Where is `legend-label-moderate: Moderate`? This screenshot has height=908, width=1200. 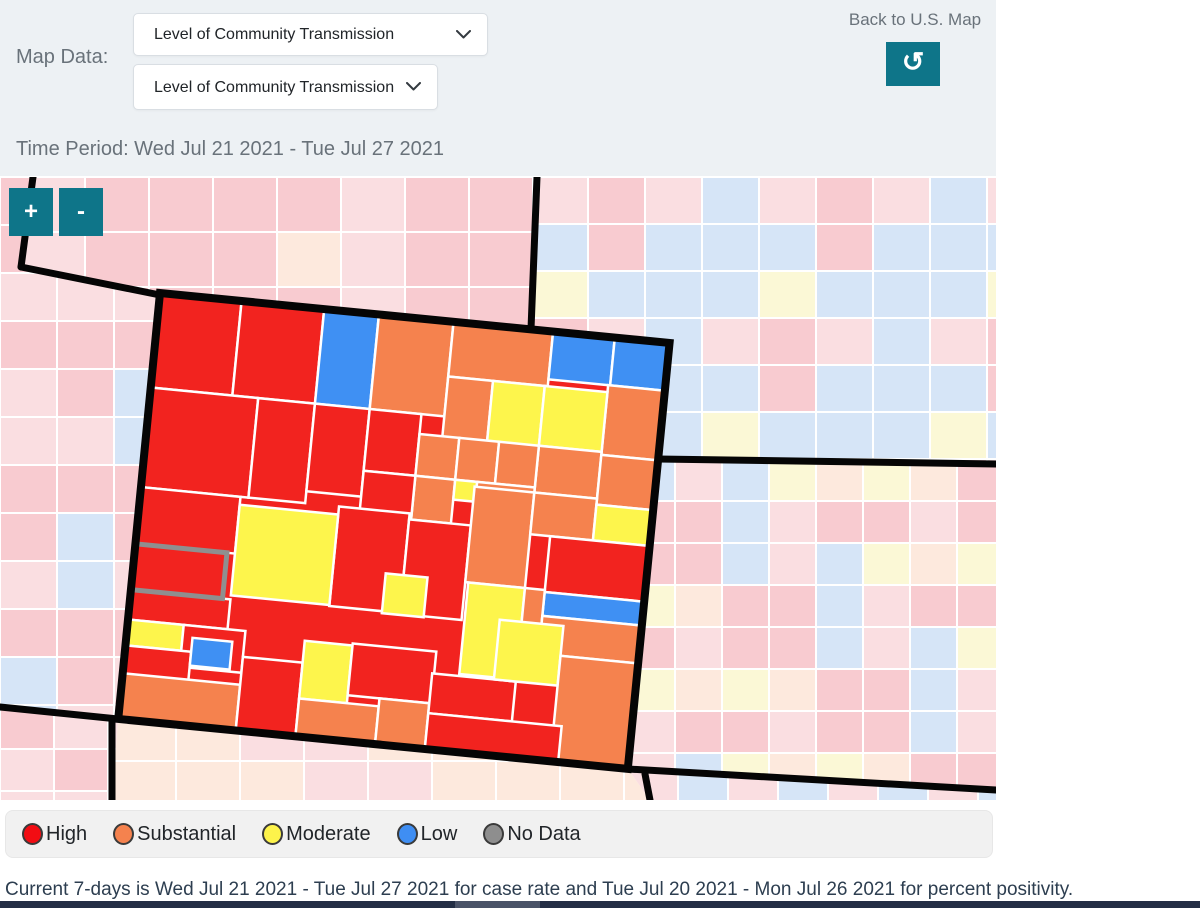 legend-label-moderate: Moderate is located at coordinates (328, 833).